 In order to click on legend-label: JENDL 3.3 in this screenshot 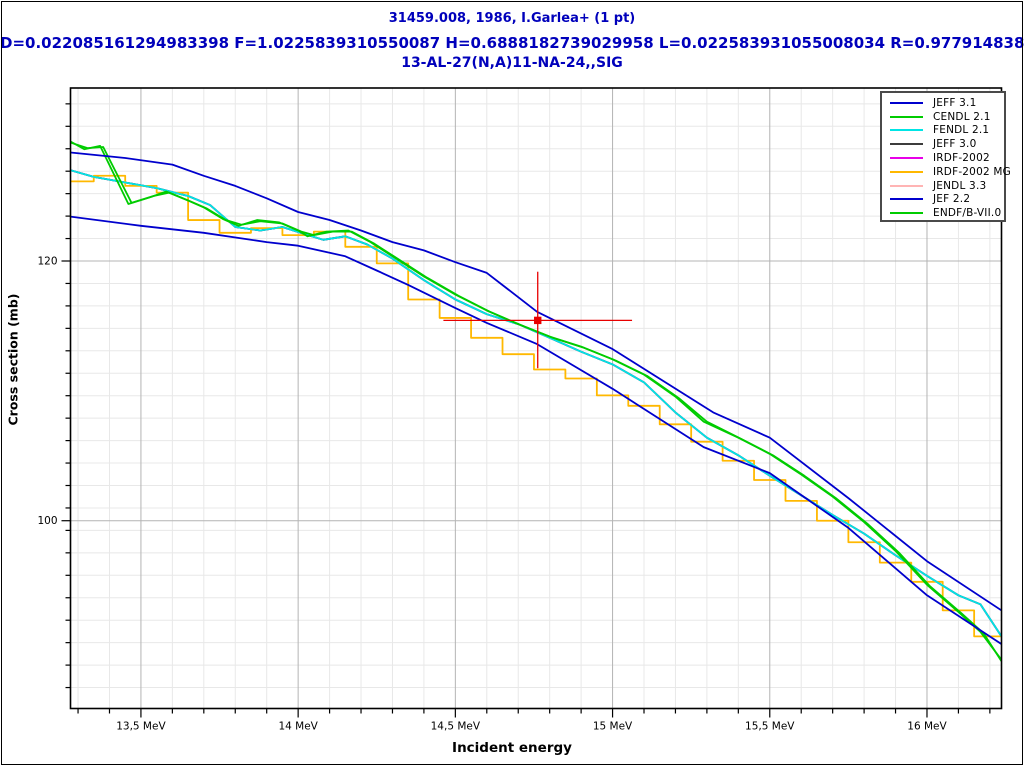, I will do `click(960, 185)`.